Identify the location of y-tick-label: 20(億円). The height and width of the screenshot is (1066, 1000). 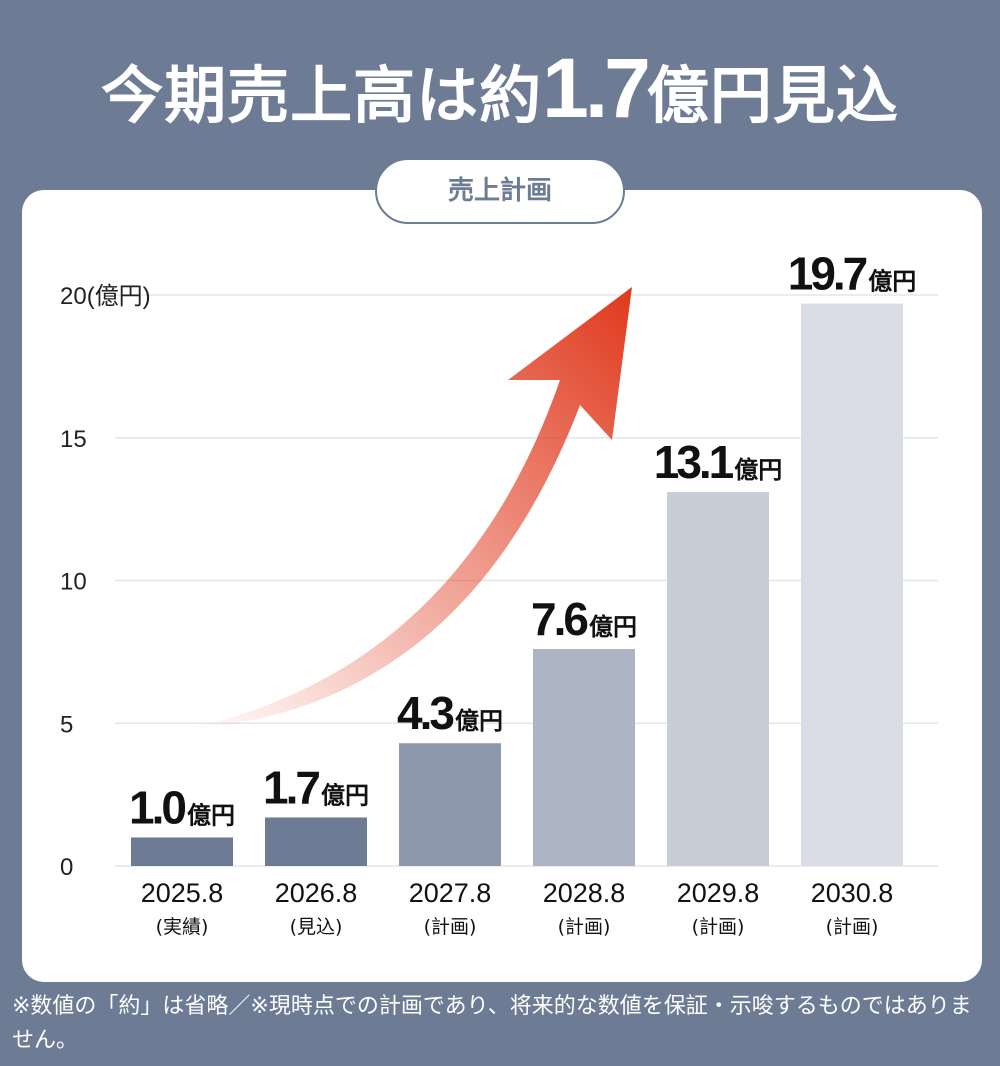
(105, 296).